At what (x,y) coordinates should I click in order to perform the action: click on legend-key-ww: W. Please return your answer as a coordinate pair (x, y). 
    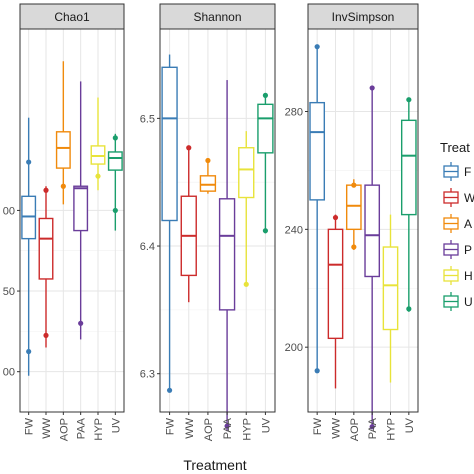
    Looking at the image, I should click on (458, 197).